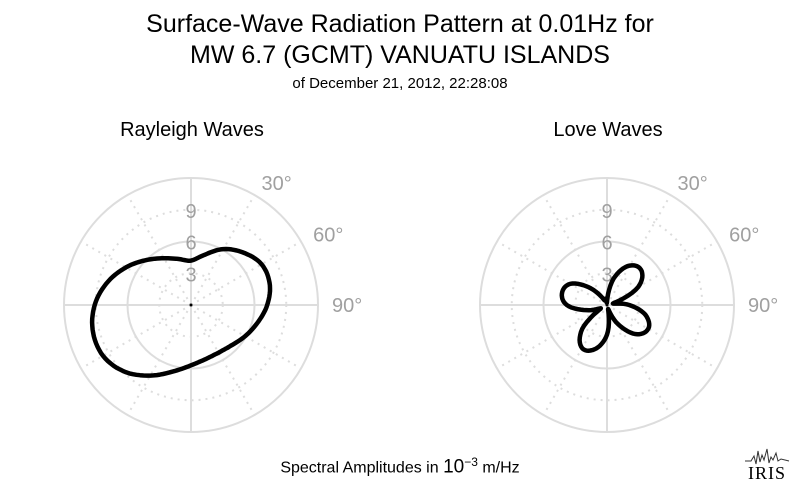  I want to click on footer-unit: m/Hz, so click(498, 468).